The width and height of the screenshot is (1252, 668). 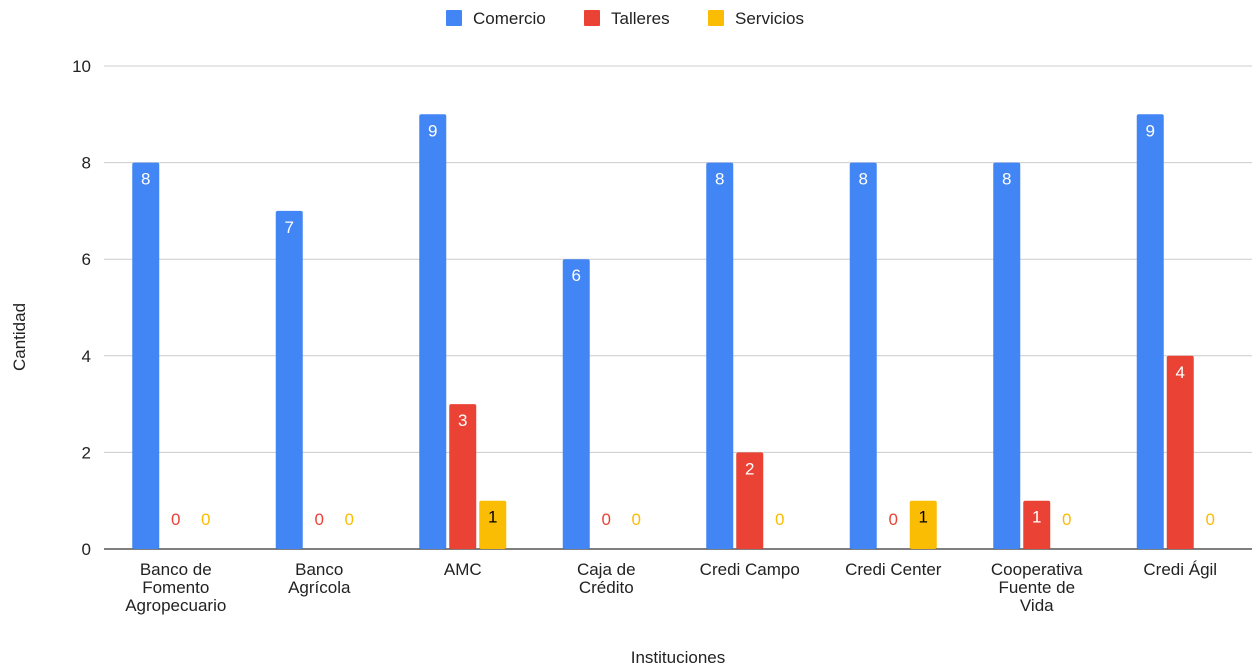 What do you see at coordinates (86, 259) in the screenshot?
I see `y-tick-label: 6` at bounding box center [86, 259].